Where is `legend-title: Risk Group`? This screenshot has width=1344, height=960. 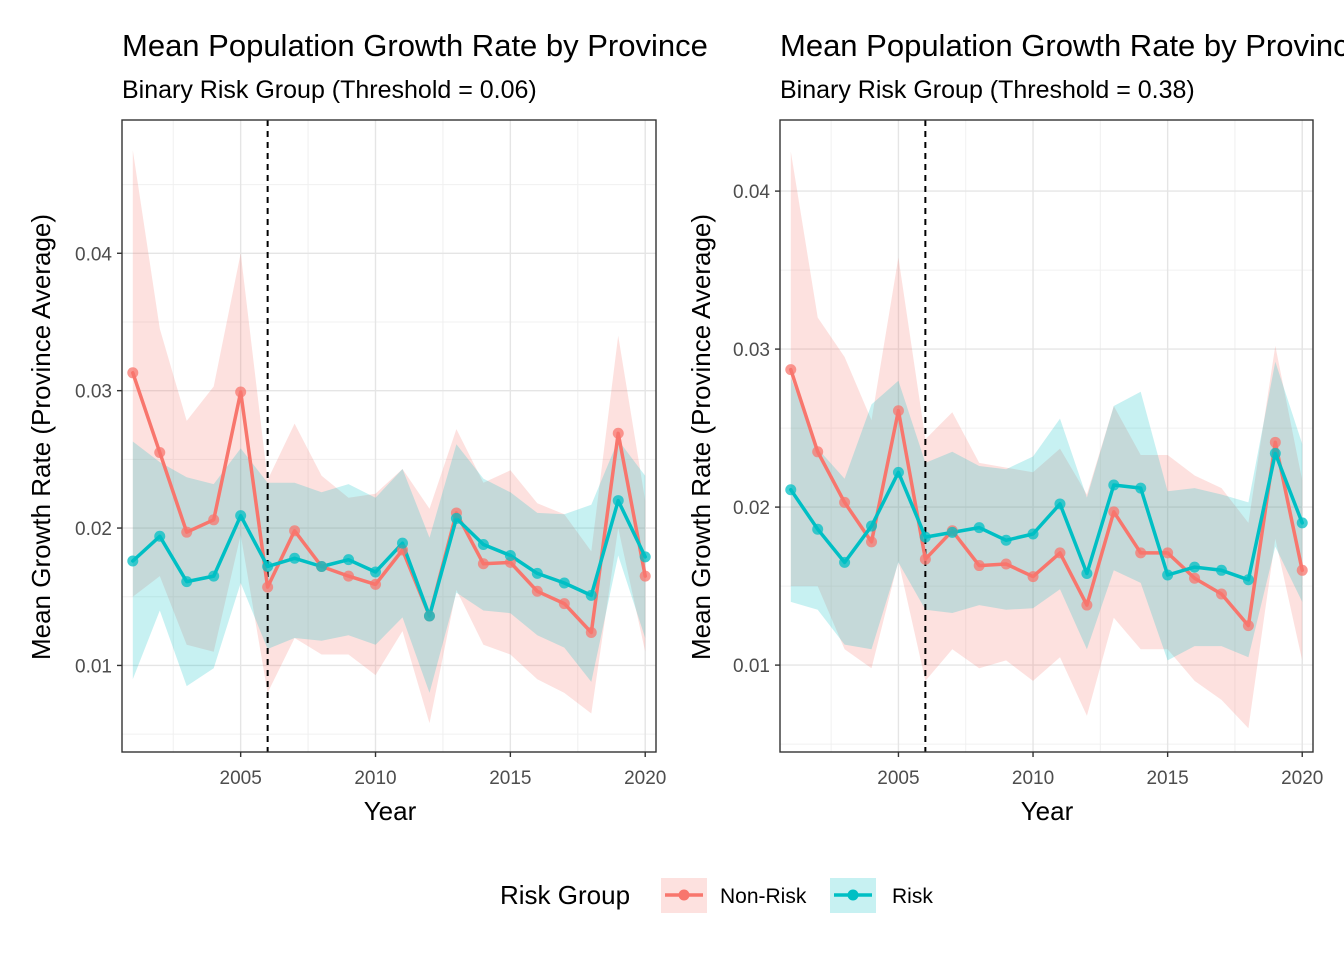
legend-title: Risk Group is located at coordinates (565, 895).